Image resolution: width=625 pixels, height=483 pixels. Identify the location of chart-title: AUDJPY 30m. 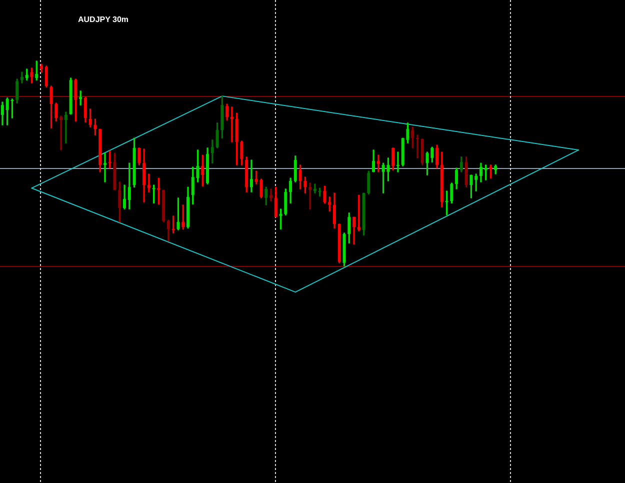
(103, 20).